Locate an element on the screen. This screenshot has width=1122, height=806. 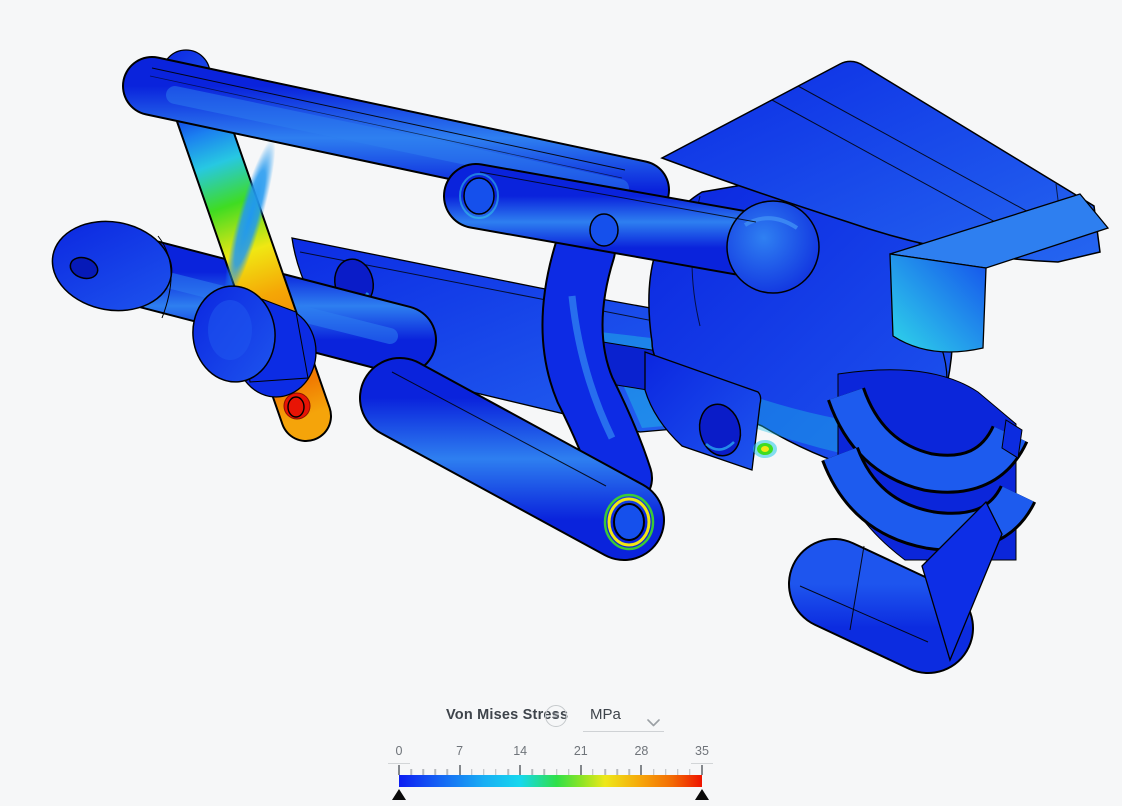
handle-core-highlight is located at coordinates (397, 141).